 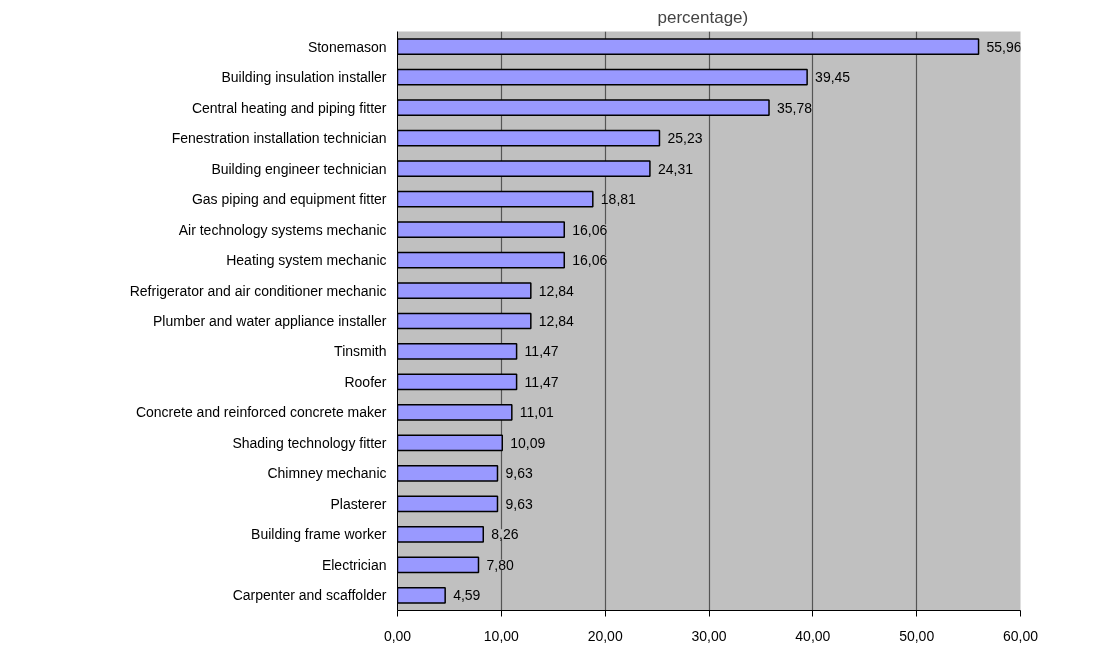 I want to click on x-tick-label: 50,00, so click(x=917, y=635).